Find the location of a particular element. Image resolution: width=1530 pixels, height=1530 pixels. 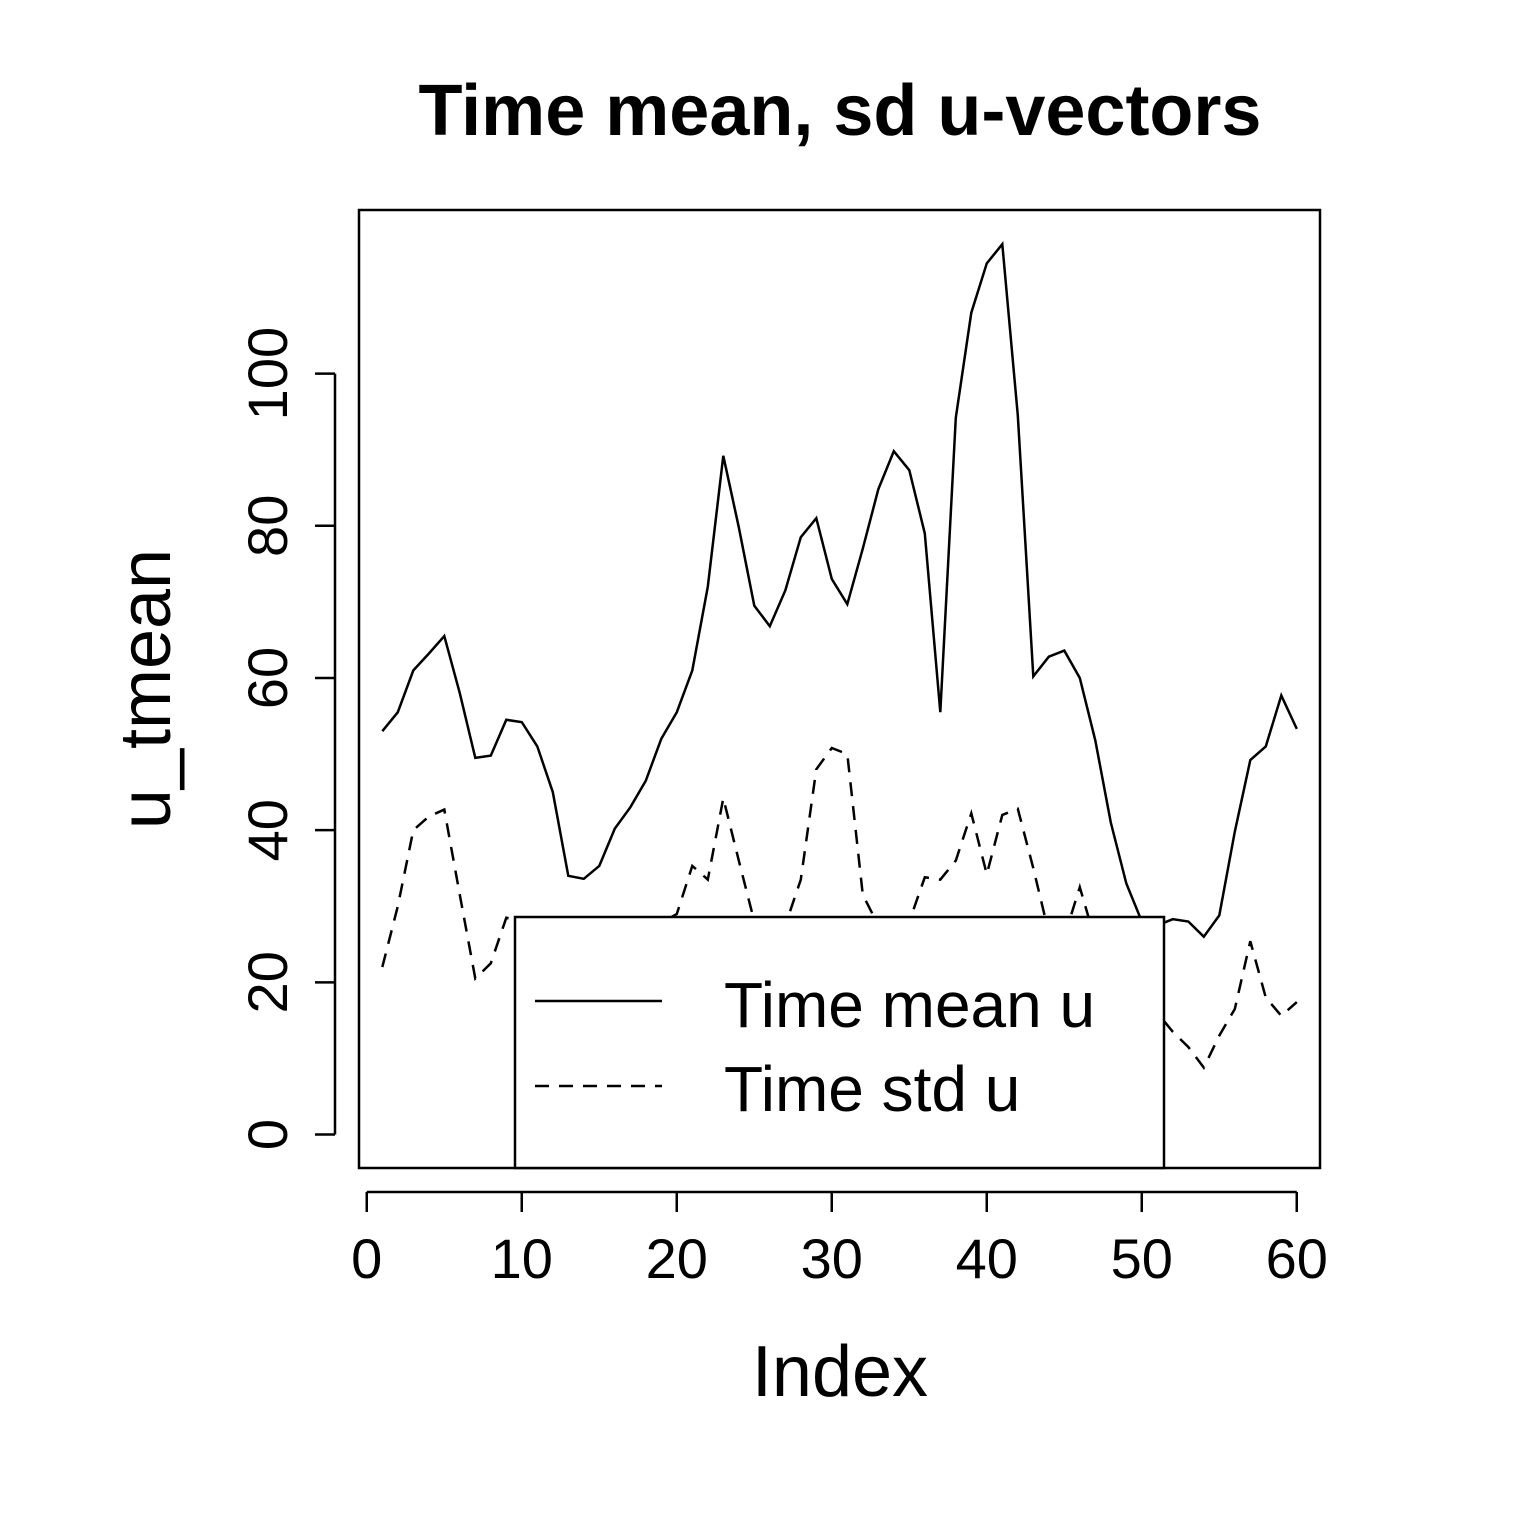

x-tick-label: 0 is located at coordinates (366, 1258).